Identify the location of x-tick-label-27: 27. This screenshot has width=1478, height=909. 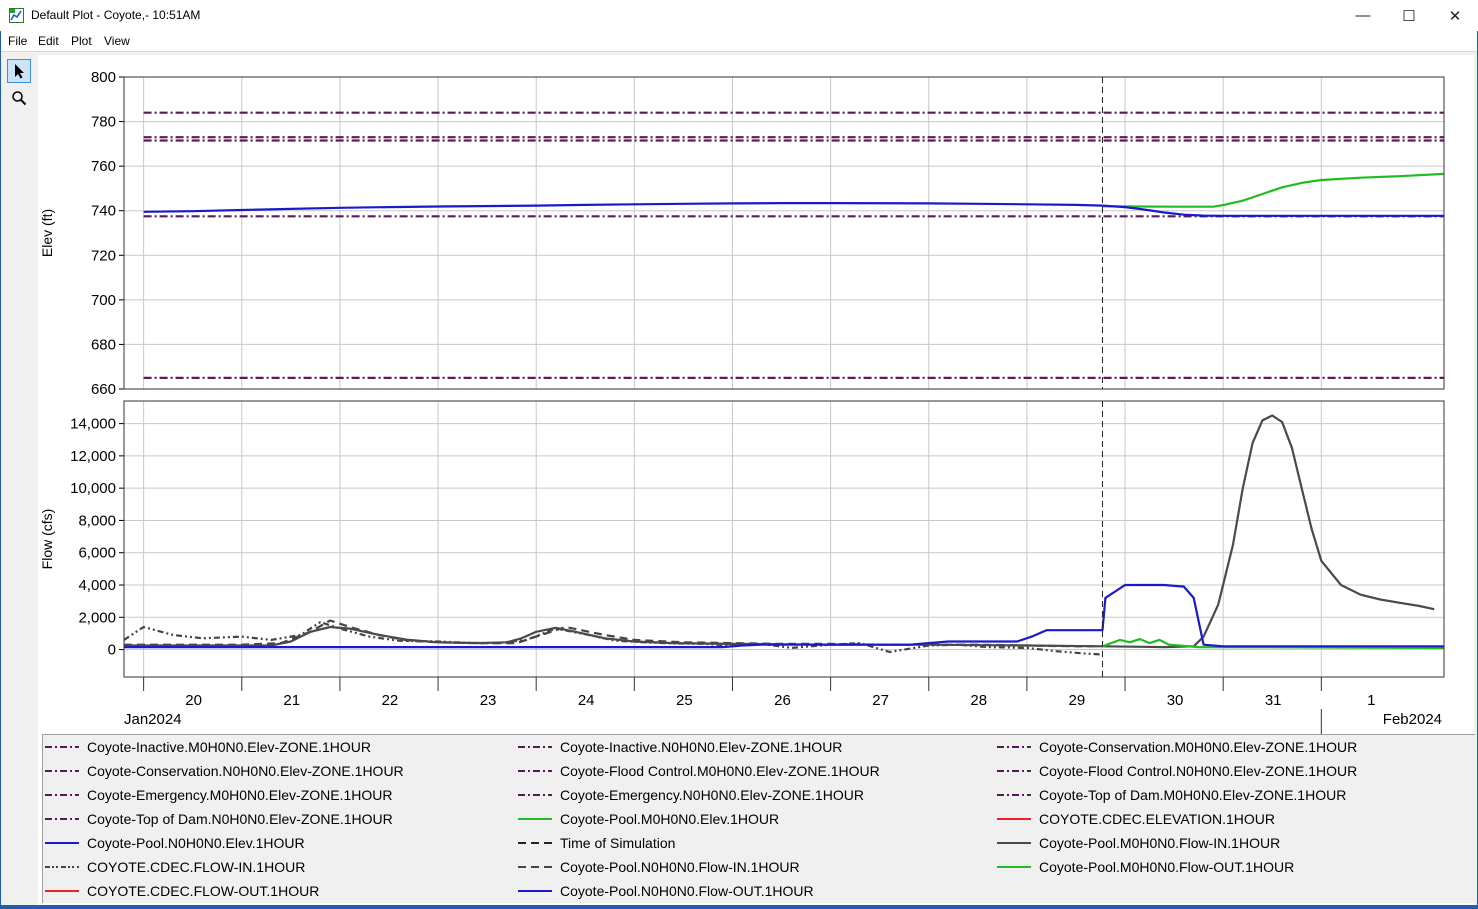
(880, 700).